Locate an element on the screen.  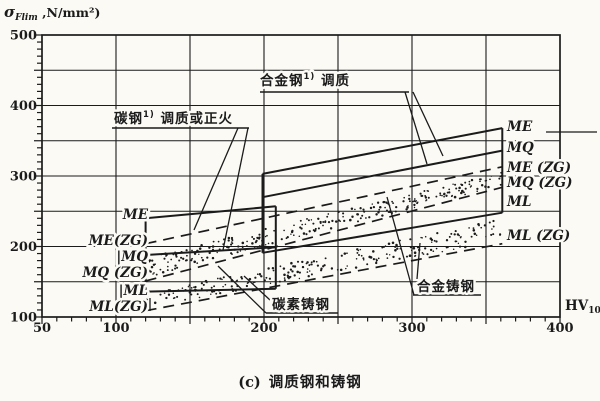
left-grade-label-2: |MQ is located at coordinates (132, 257).